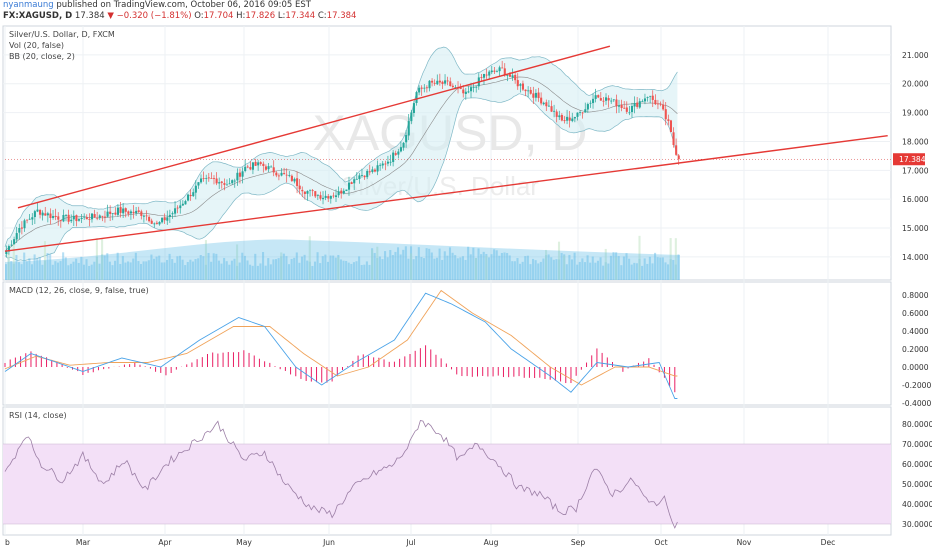 This screenshot has height=550, width=932. I want to click on author-name: nyanmaung, so click(28, 5).